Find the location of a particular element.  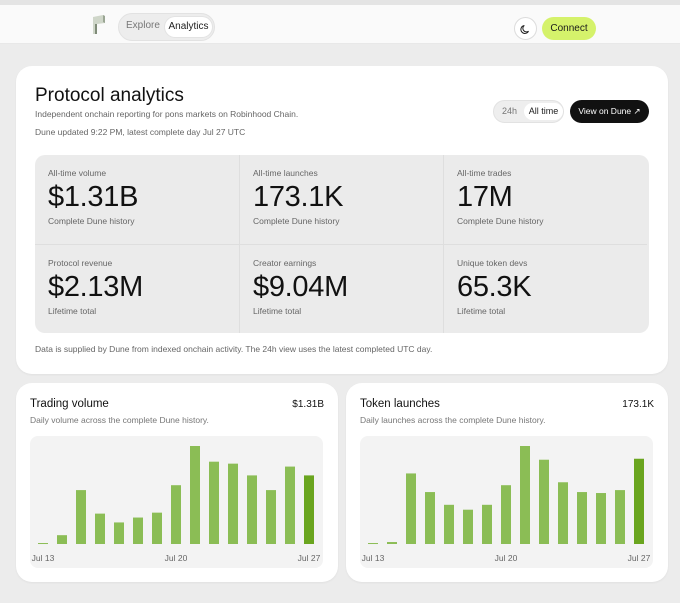

nav-explore: Explore is located at coordinates (143, 25).